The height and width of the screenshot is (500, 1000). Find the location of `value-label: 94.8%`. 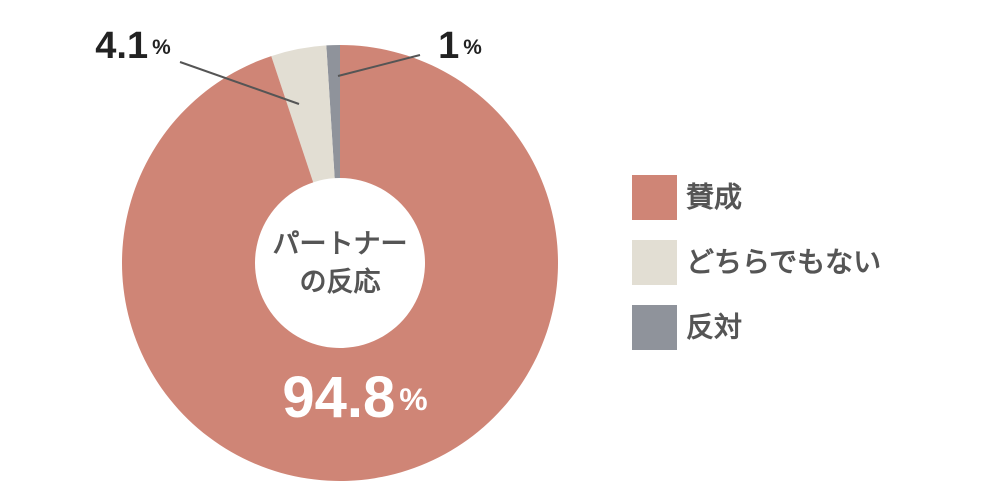

value-label: 94.8% is located at coordinates (354, 397).